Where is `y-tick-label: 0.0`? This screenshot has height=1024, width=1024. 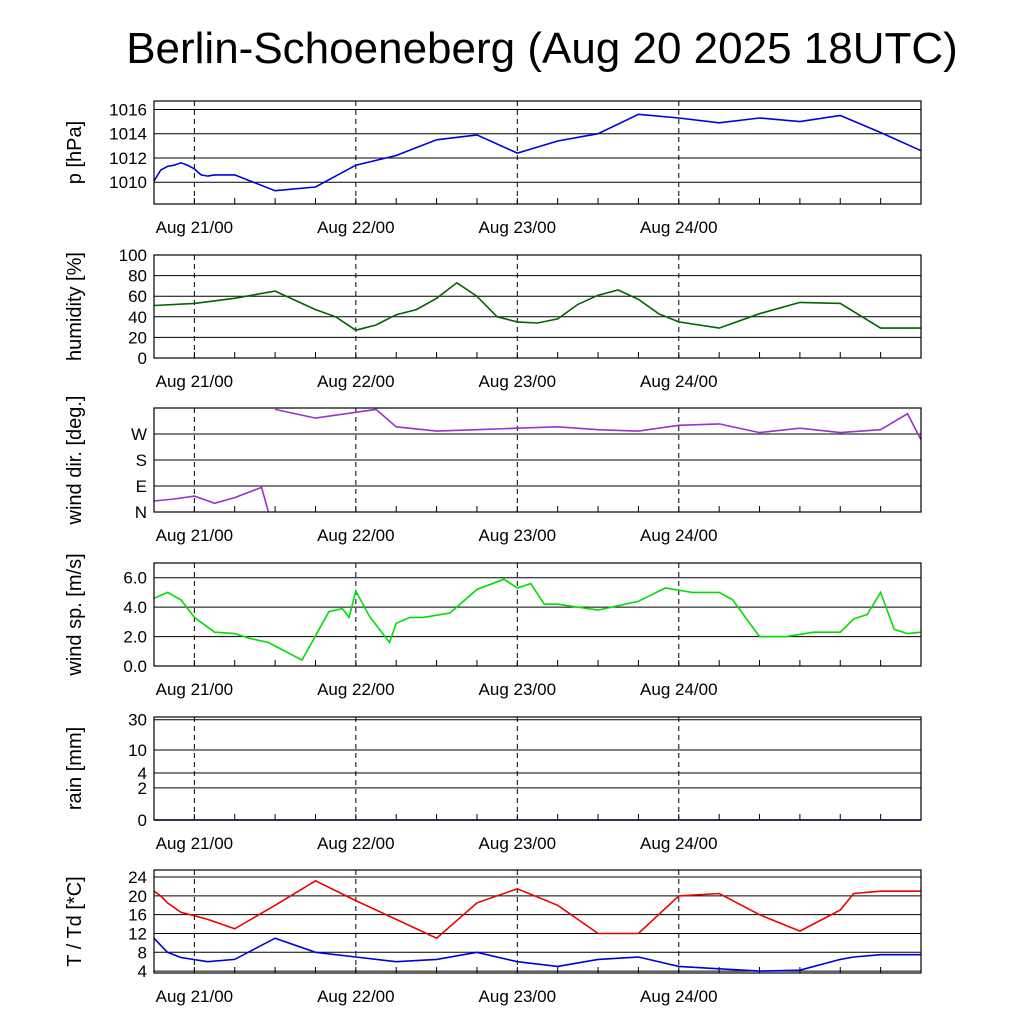 y-tick-label: 0.0 is located at coordinates (135, 666).